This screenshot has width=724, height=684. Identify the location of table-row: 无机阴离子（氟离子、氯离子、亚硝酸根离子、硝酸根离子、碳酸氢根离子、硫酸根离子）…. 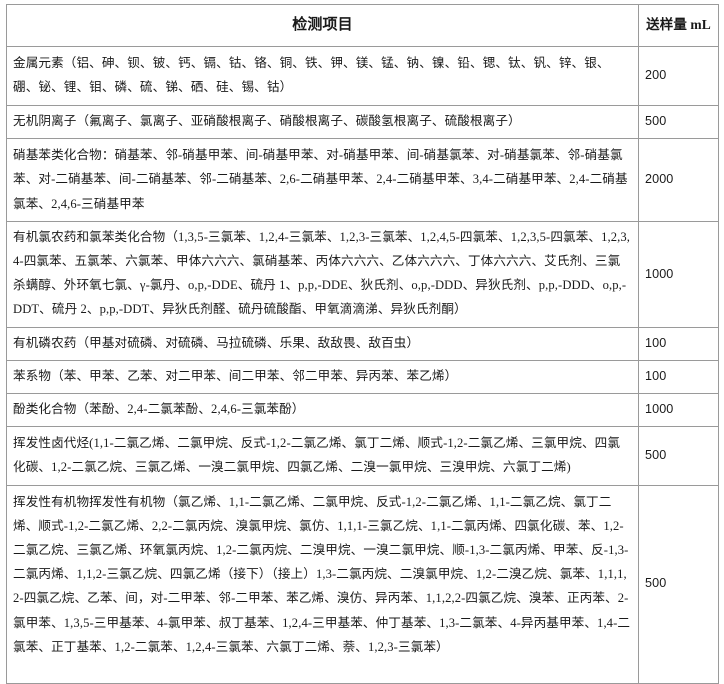
(362, 121).